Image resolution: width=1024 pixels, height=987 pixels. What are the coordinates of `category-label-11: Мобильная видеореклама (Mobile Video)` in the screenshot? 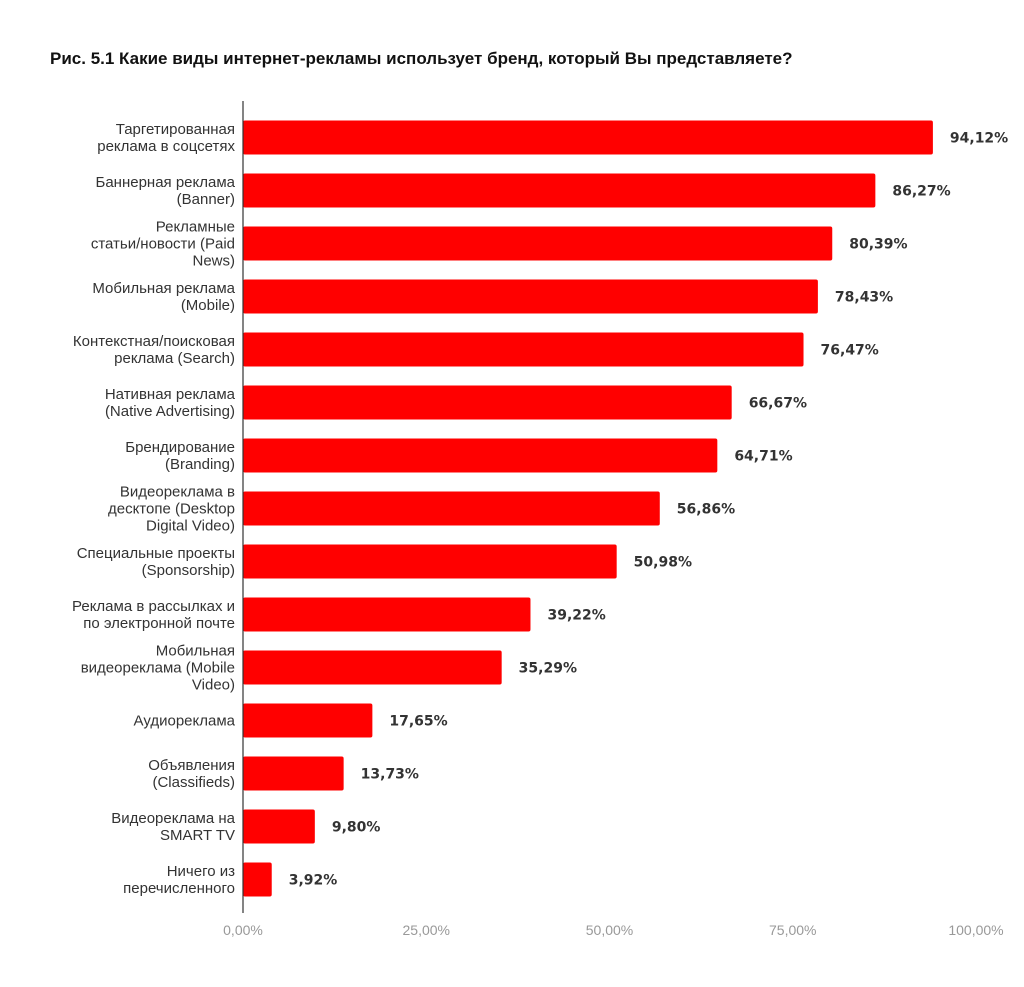 It's located at (158, 668).